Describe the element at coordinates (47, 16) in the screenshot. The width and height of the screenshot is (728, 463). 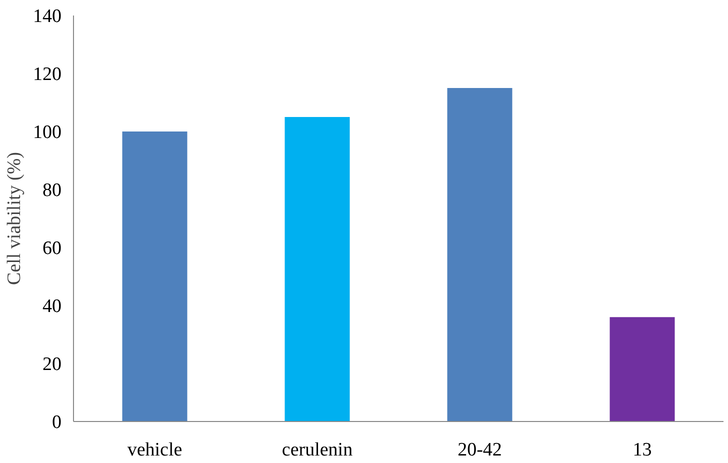
I see `y-tick-label: 140` at that location.